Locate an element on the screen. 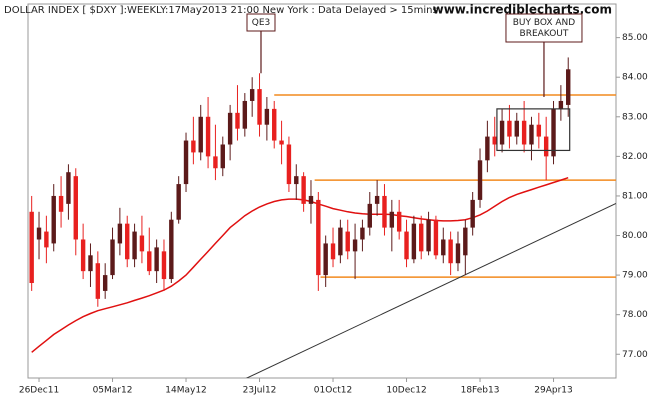  x-tick-label: 18Feb13 is located at coordinates (480, 391).